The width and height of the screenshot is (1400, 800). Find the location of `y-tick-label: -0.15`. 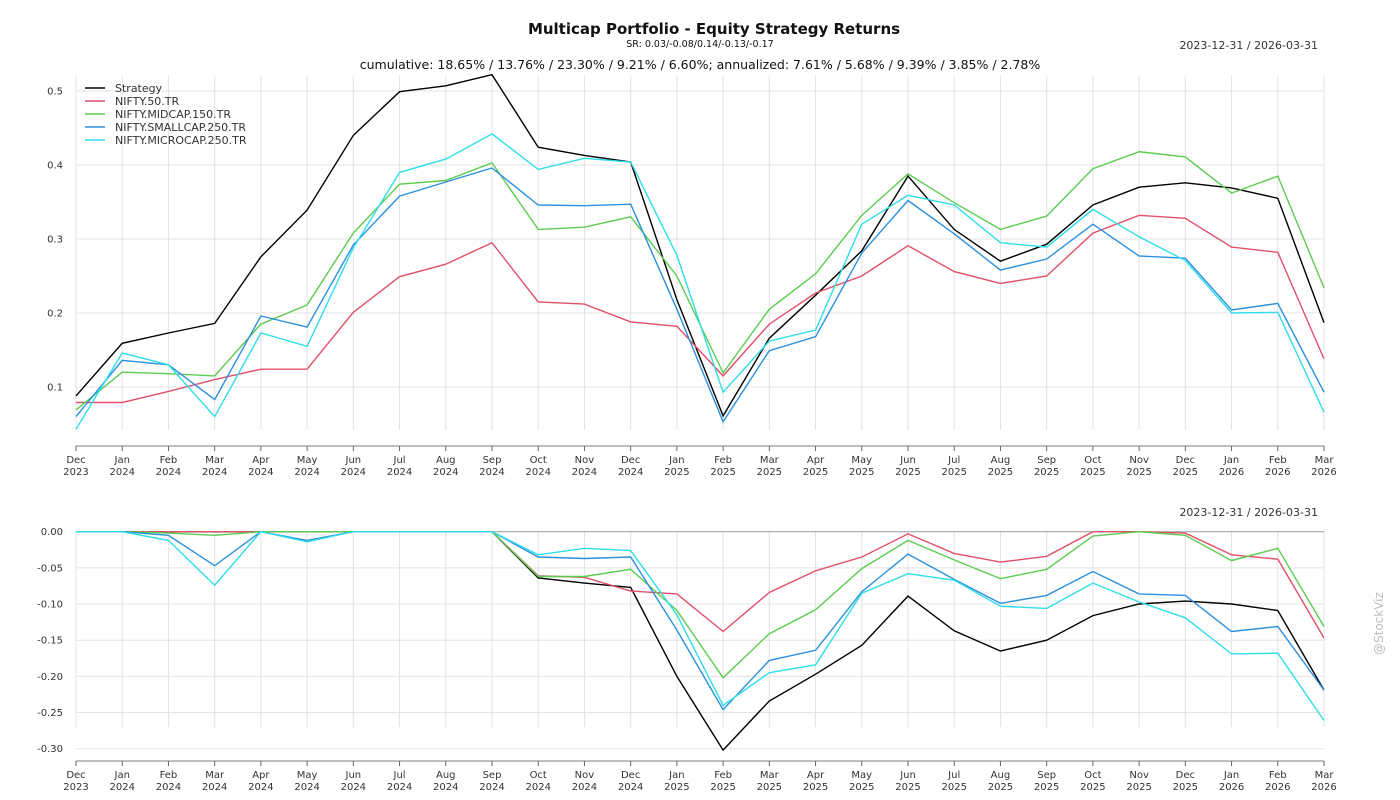

y-tick-label: -0.15 is located at coordinates (50, 641).